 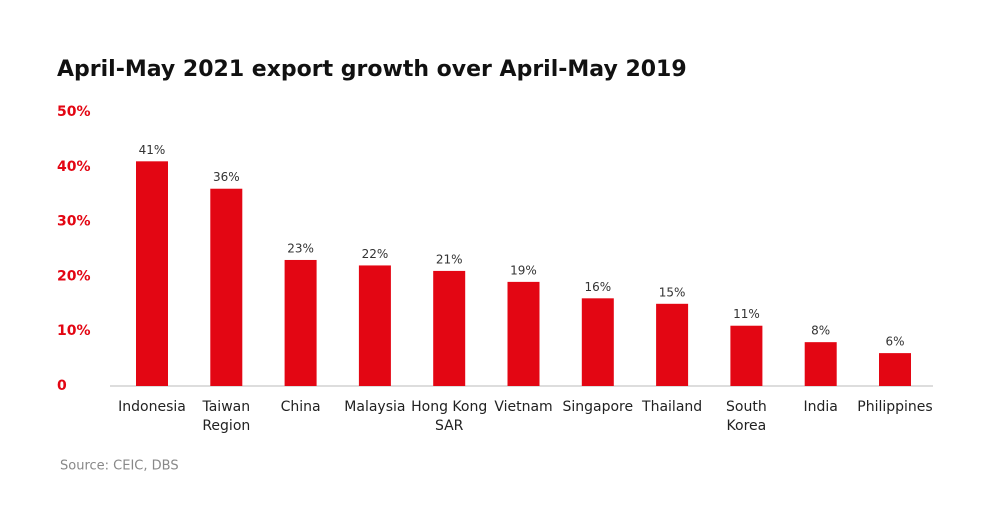 What do you see at coordinates (119, 466) in the screenshot?
I see `source: Source: CEIC, DBS` at bounding box center [119, 466].